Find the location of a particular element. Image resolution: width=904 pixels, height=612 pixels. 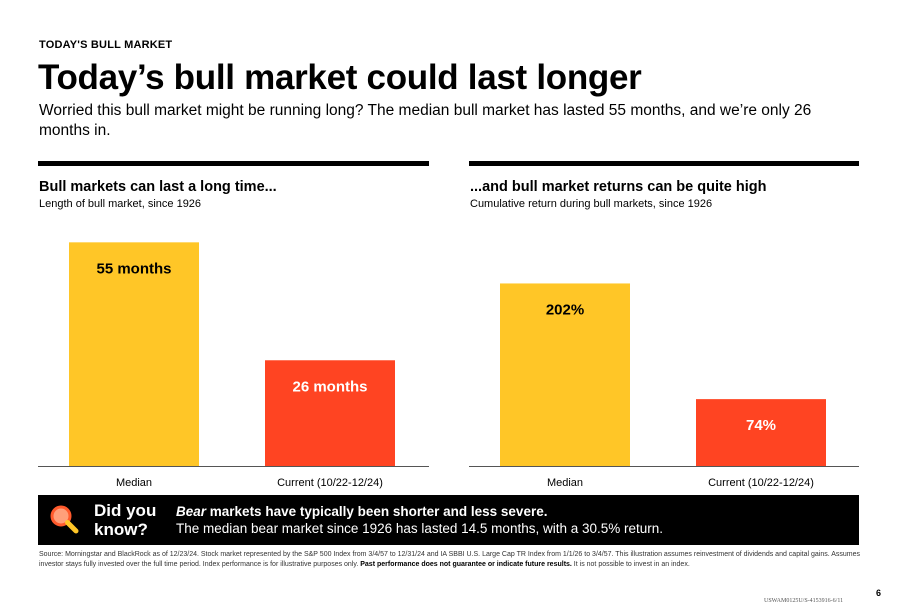

bull-return-chart: 202% Median 74% Current (10/22-12/24) is located at coordinates (664, 386).